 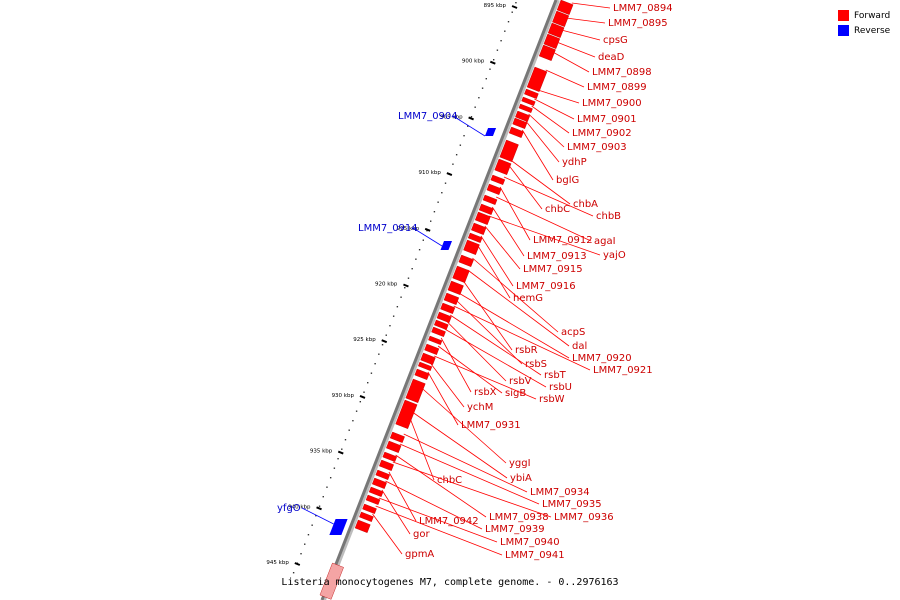 I want to click on forward-gene-label: rsbW, so click(x=552, y=399).